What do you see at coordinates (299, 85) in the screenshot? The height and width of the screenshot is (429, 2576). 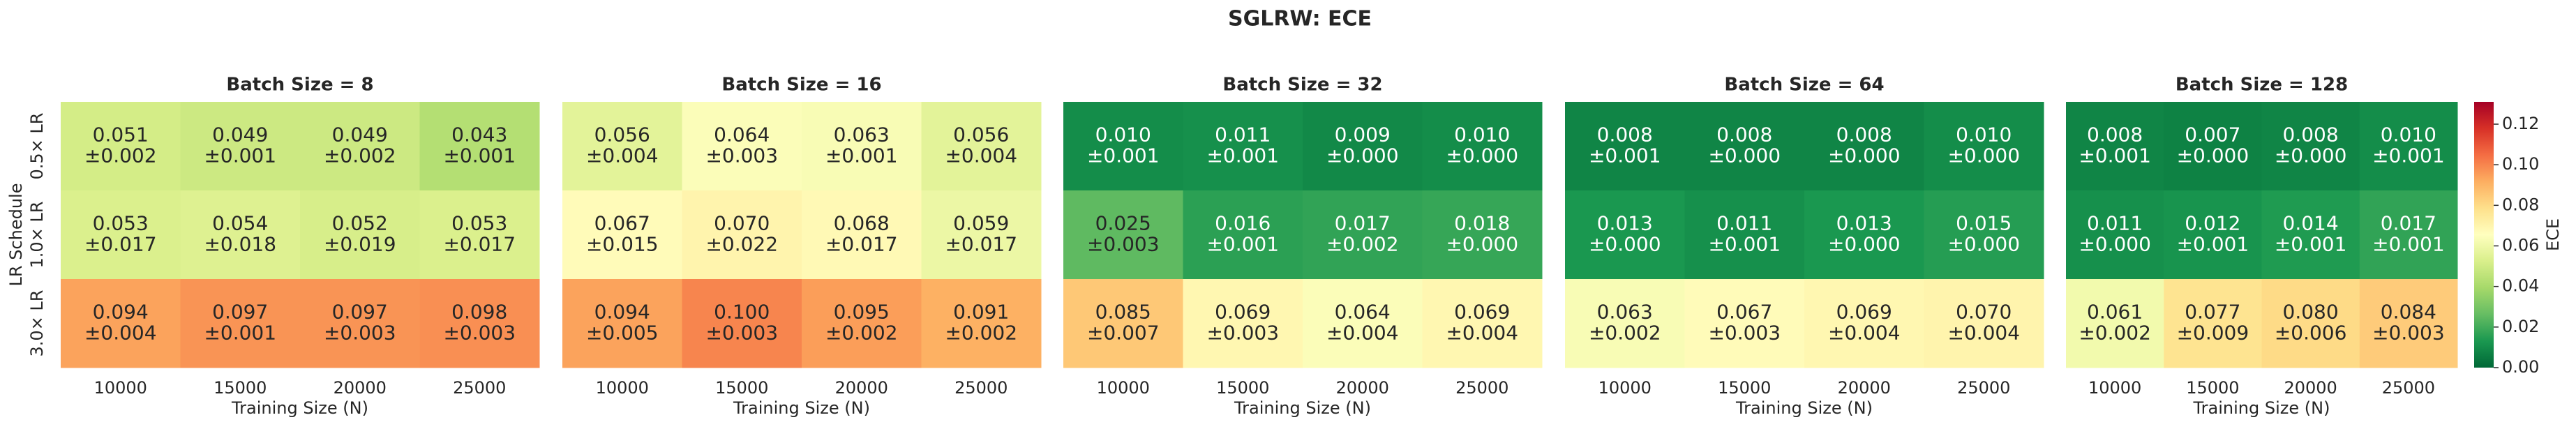 I see `panel-title: Batch Size = 8` at bounding box center [299, 85].